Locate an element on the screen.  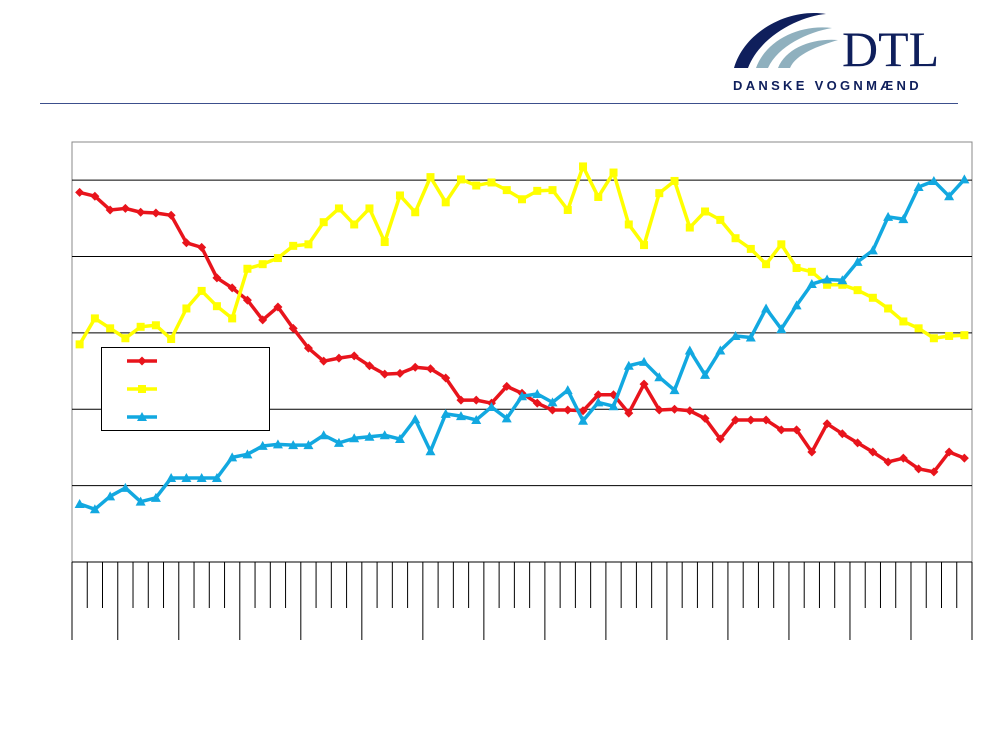
legend-box is located at coordinates (185, 389).